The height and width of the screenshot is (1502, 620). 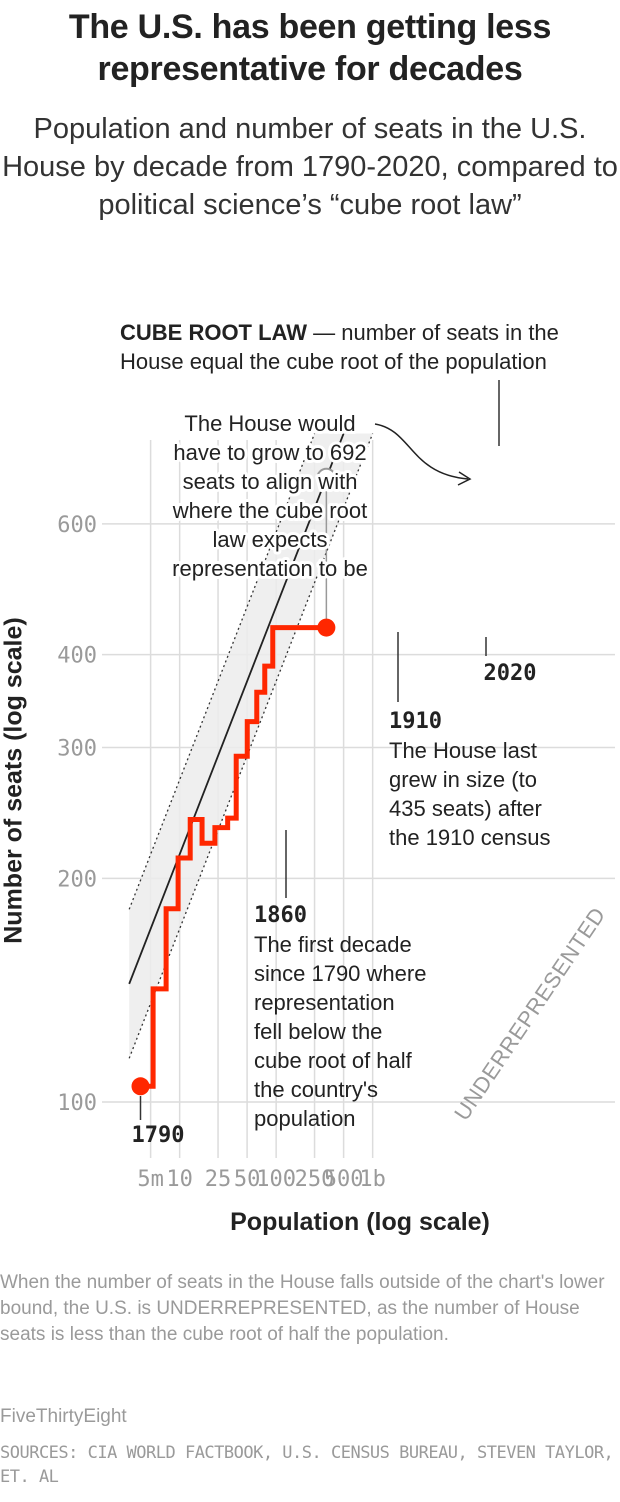 I want to click on year-1790-label: 1790, so click(x=158, y=1135).